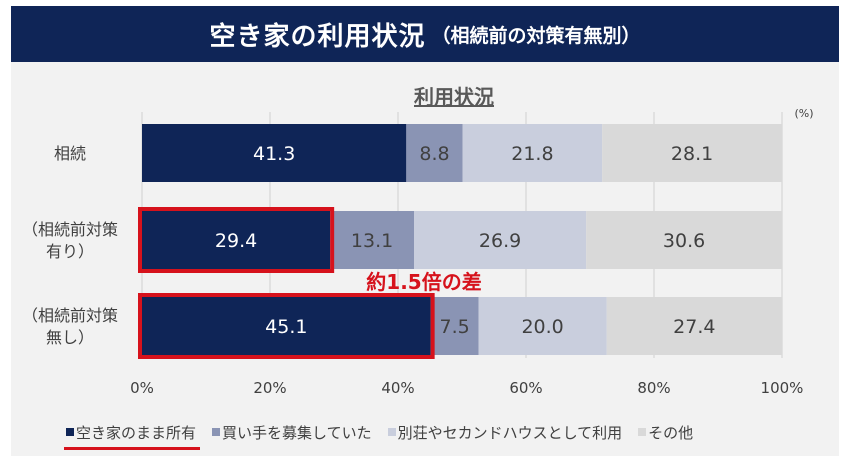 Image resolution: width=851 pixels, height=463 pixels. I want to click on data-label: 7.5, so click(455, 327).